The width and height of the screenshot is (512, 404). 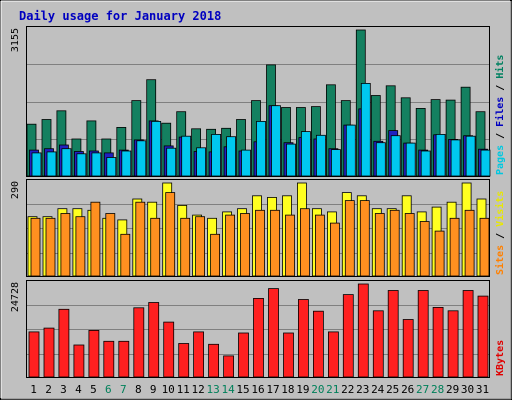 I want to click on y-max-label: 24728, so click(x=15, y=297).